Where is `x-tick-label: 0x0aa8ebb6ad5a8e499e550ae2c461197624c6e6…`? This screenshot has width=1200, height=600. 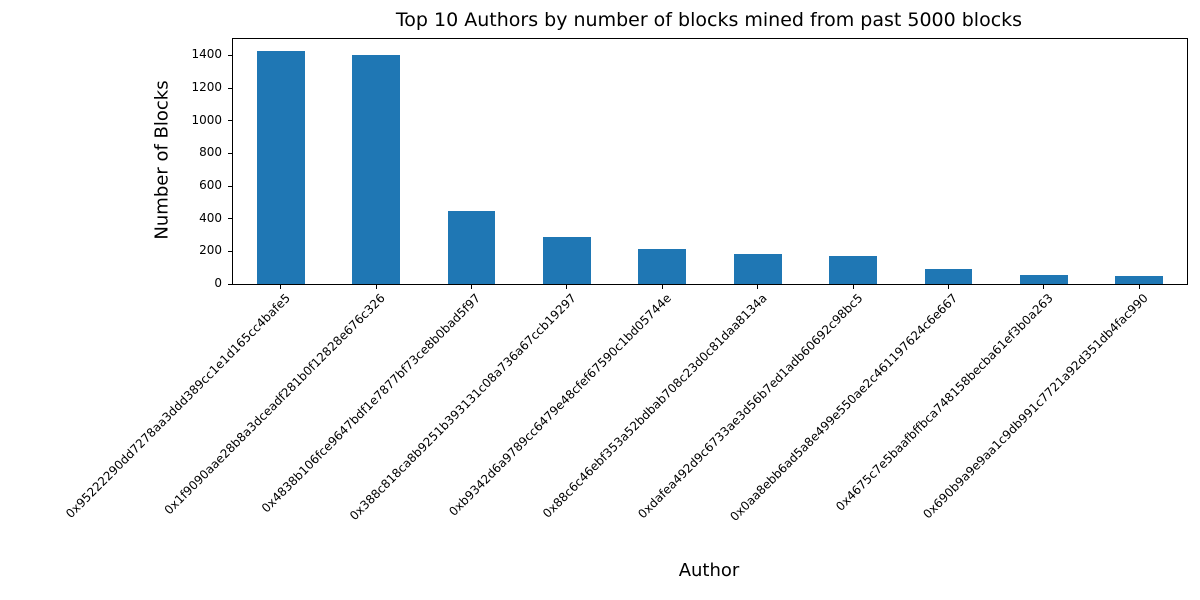
x-tick-label: 0x0aa8ebb6ad5a8e499e550ae2c461197624c6e6… is located at coordinates (844, 407).